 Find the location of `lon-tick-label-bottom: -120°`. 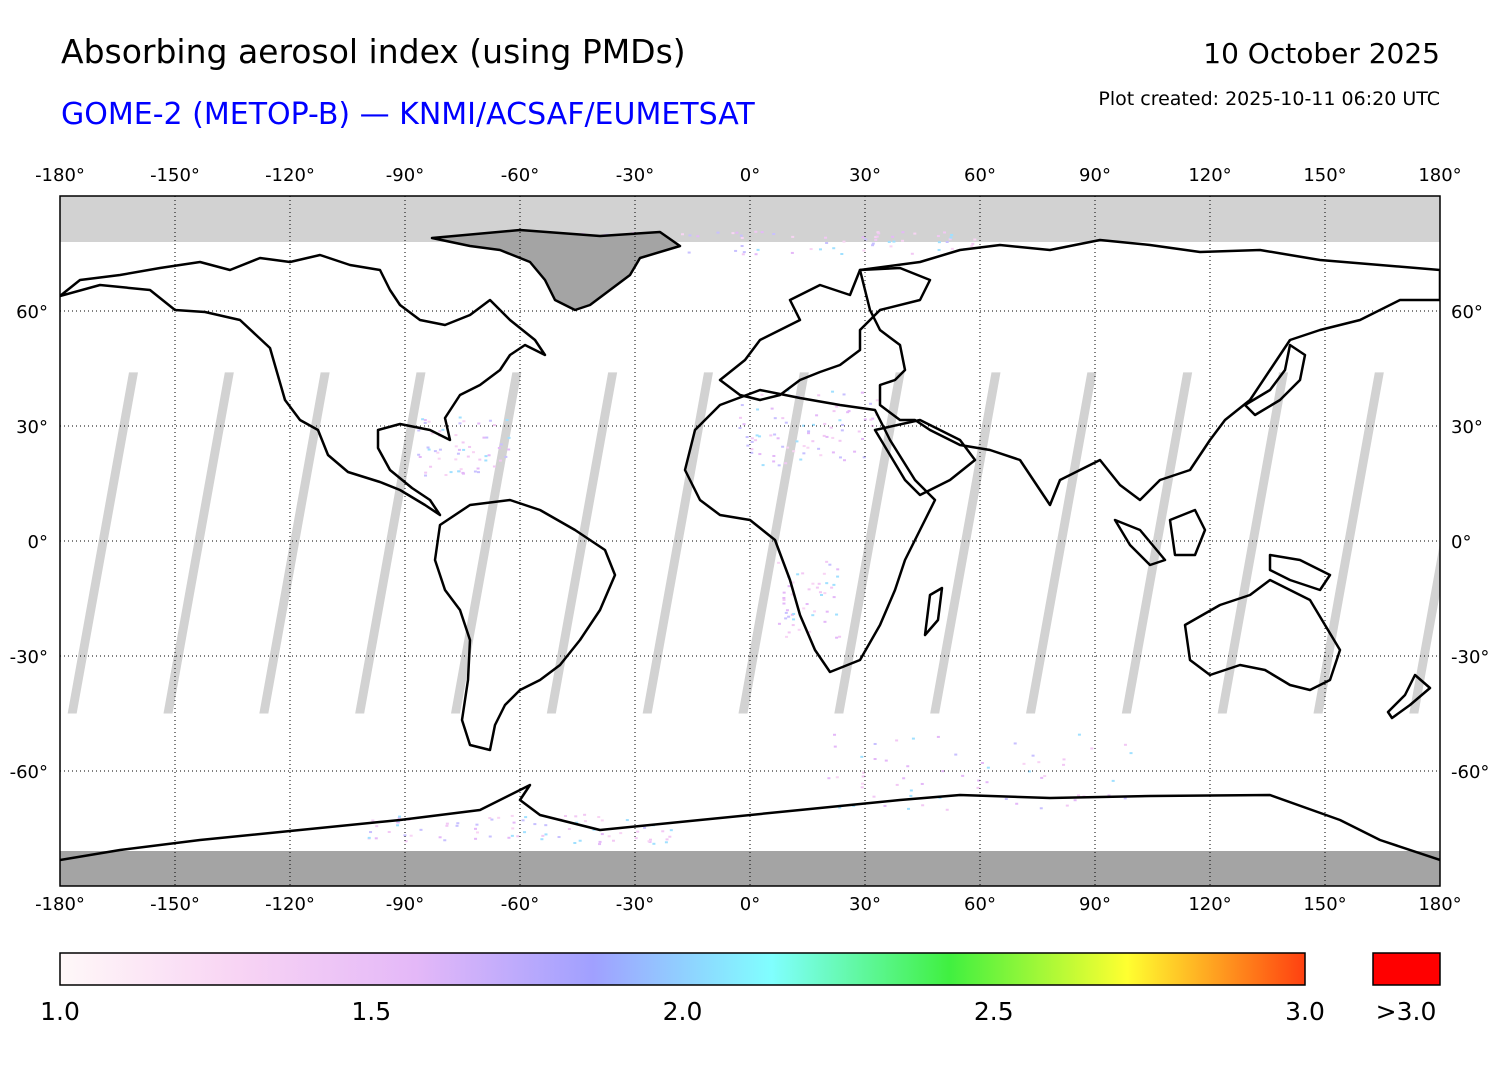

lon-tick-label-bottom: -120° is located at coordinates (290, 904).